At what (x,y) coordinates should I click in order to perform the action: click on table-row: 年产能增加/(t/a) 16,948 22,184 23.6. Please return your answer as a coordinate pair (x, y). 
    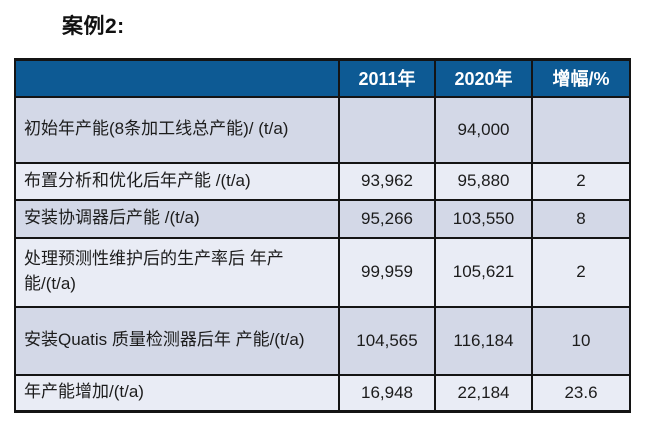
    Looking at the image, I should click on (322, 393).